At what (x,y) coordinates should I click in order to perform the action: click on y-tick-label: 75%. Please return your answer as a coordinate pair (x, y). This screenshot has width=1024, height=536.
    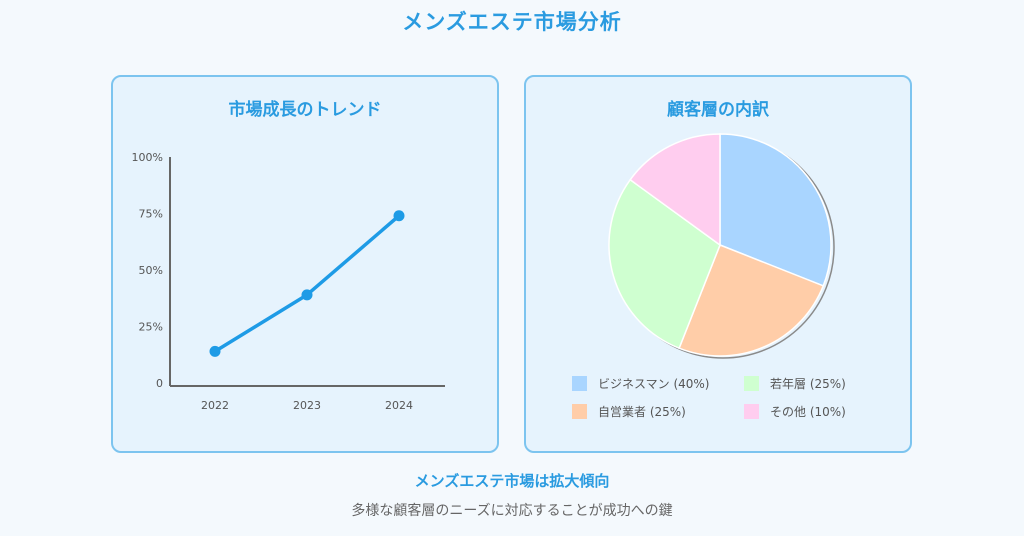
    Looking at the image, I should click on (151, 214).